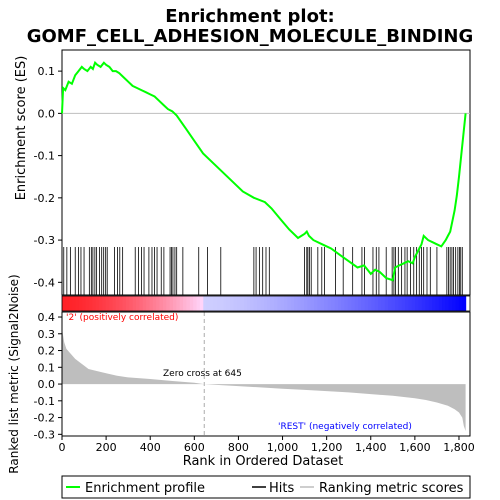  Describe the element at coordinates (263, 461) in the screenshot. I see `rm-x-axis-label: Rank in Ordered Dataset` at that location.